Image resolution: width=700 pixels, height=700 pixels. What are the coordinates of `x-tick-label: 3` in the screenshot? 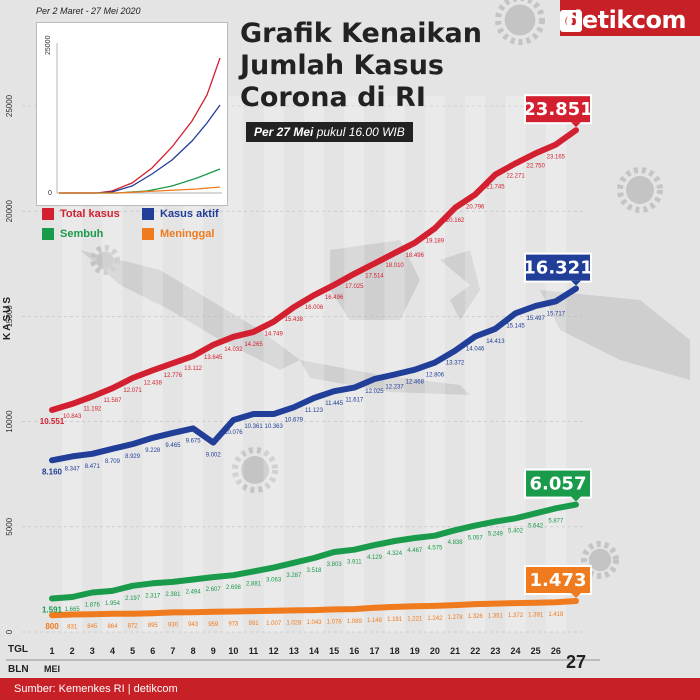 It's located at (92, 651).